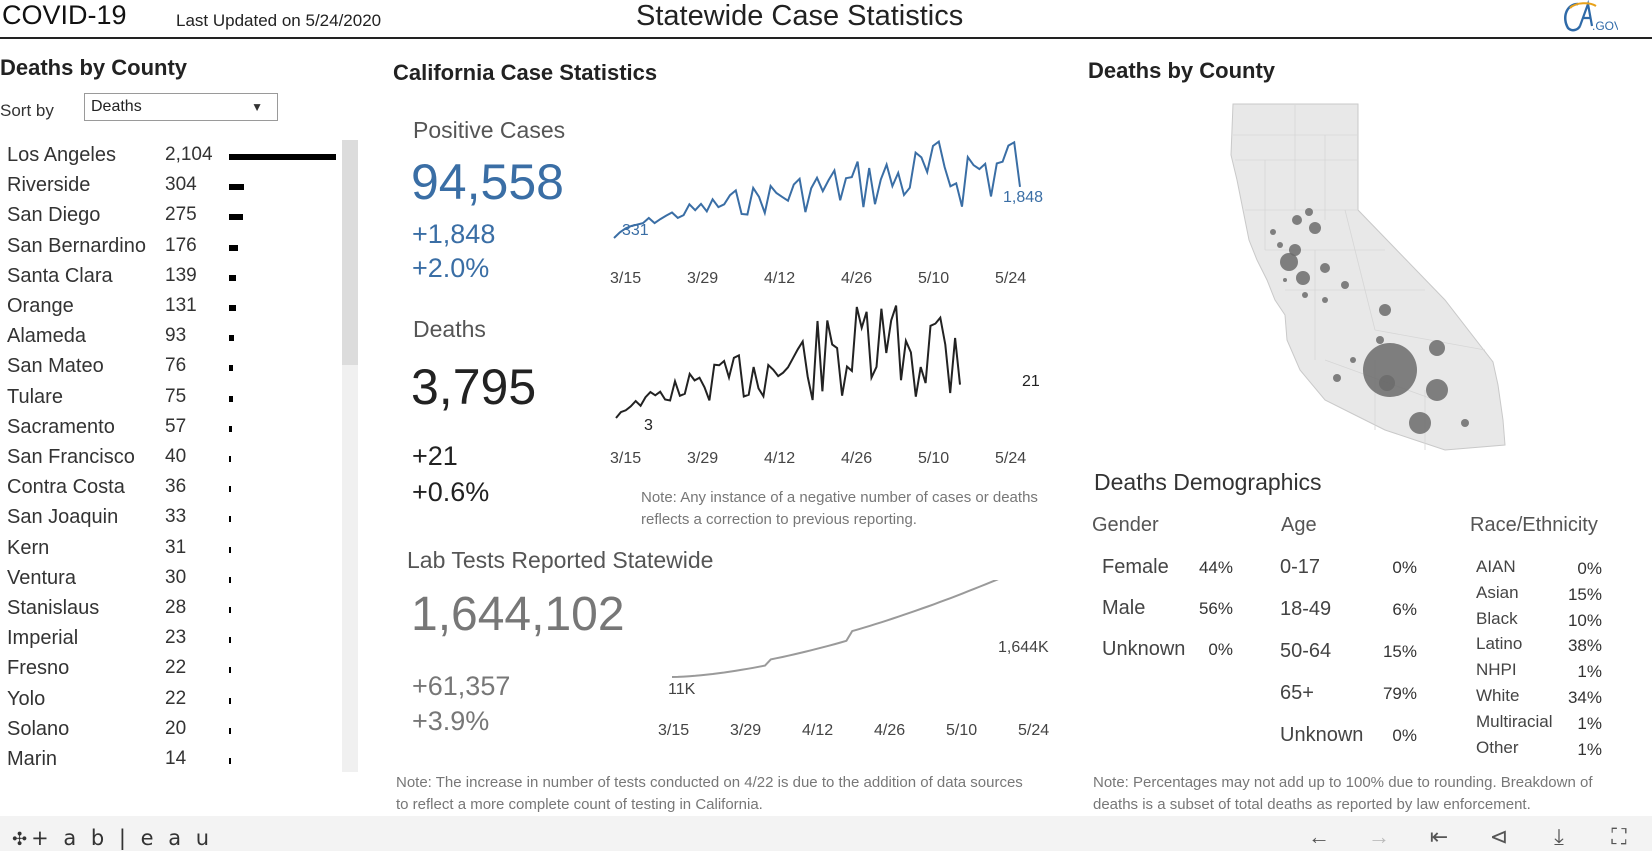  What do you see at coordinates (1319, 836) in the screenshot?
I see `undo-icon: ←` at bounding box center [1319, 836].